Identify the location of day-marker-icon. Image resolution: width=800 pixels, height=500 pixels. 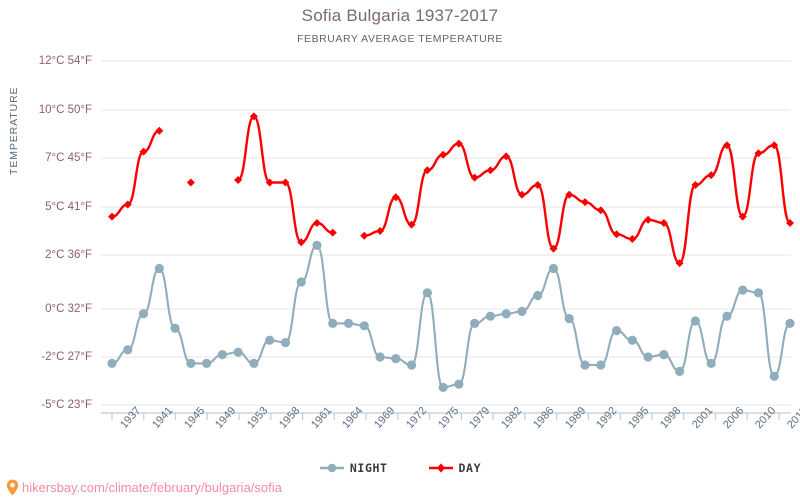
(440, 468).